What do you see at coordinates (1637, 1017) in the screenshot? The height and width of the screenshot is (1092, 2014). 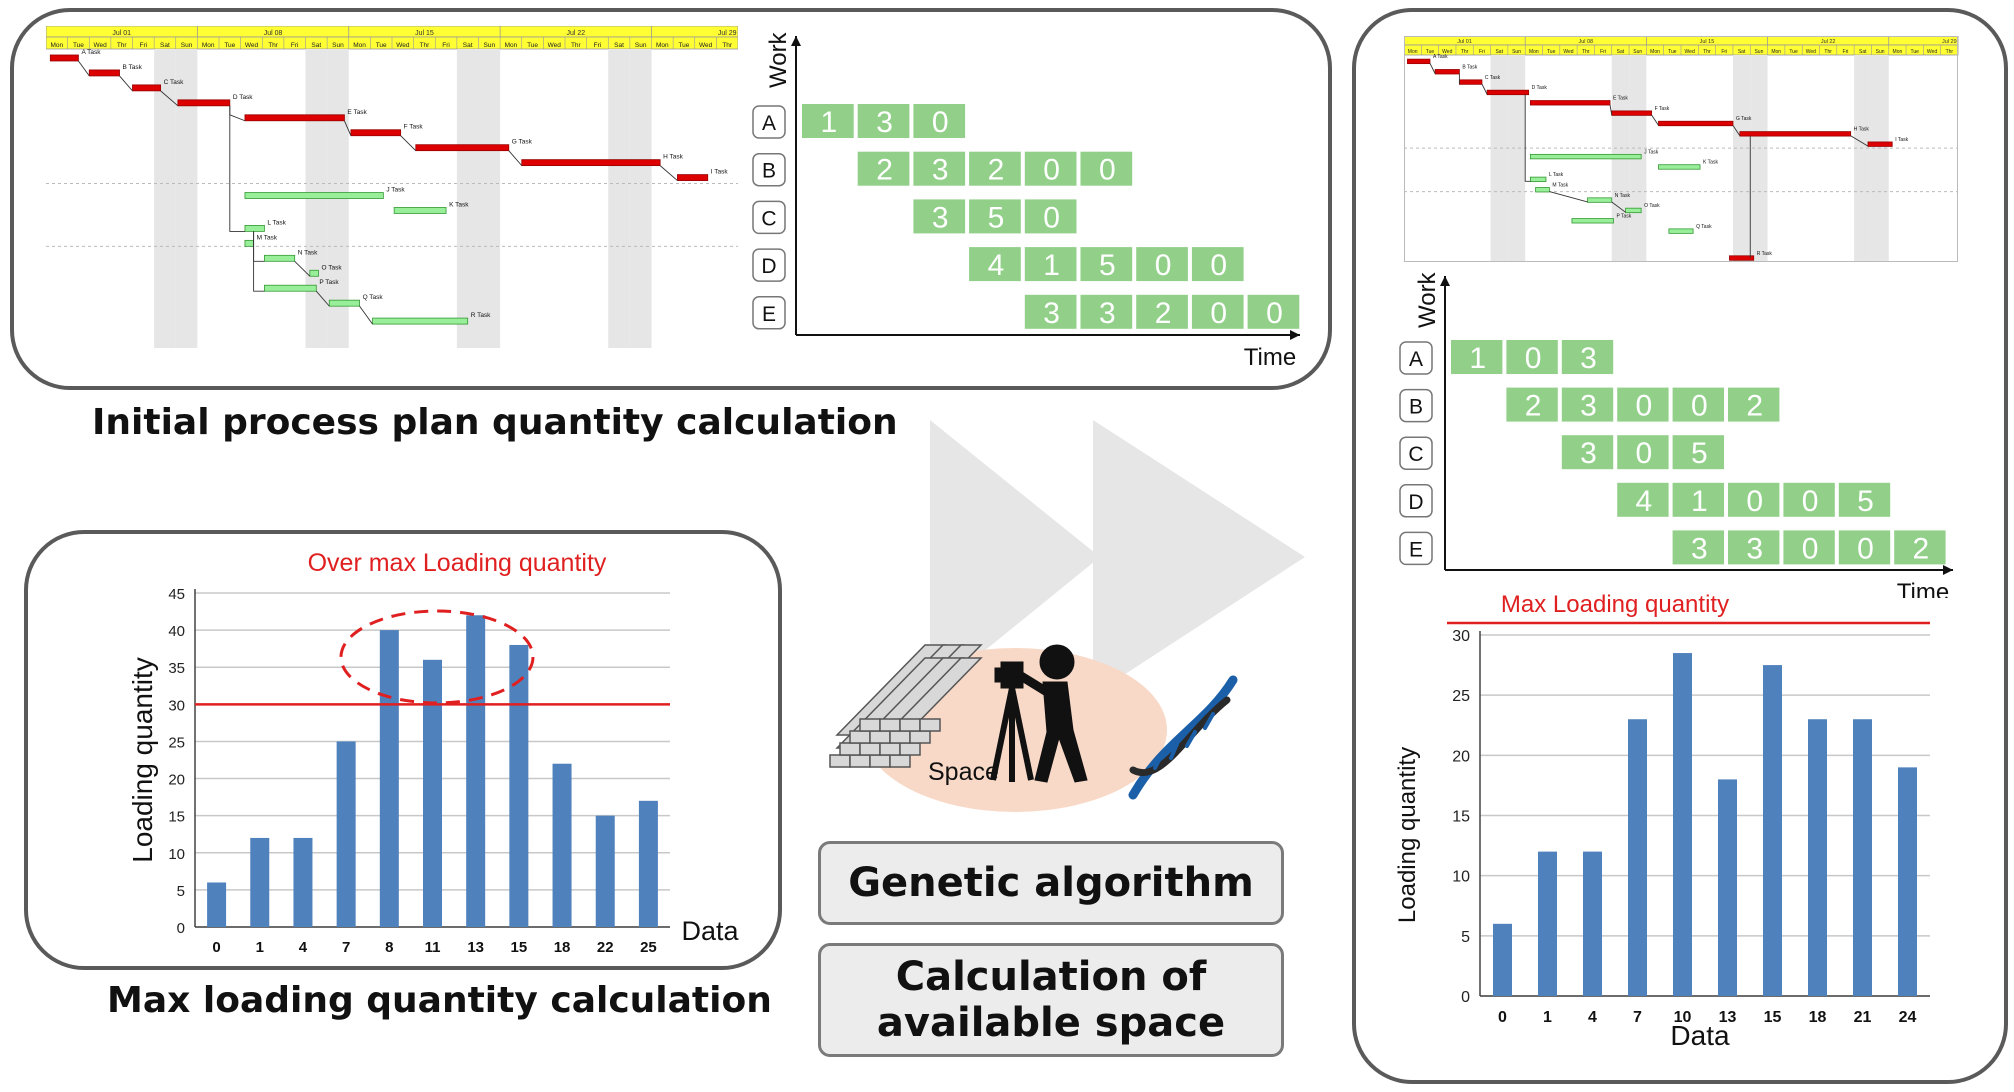 I see `x-tick-label: 7` at bounding box center [1637, 1017].